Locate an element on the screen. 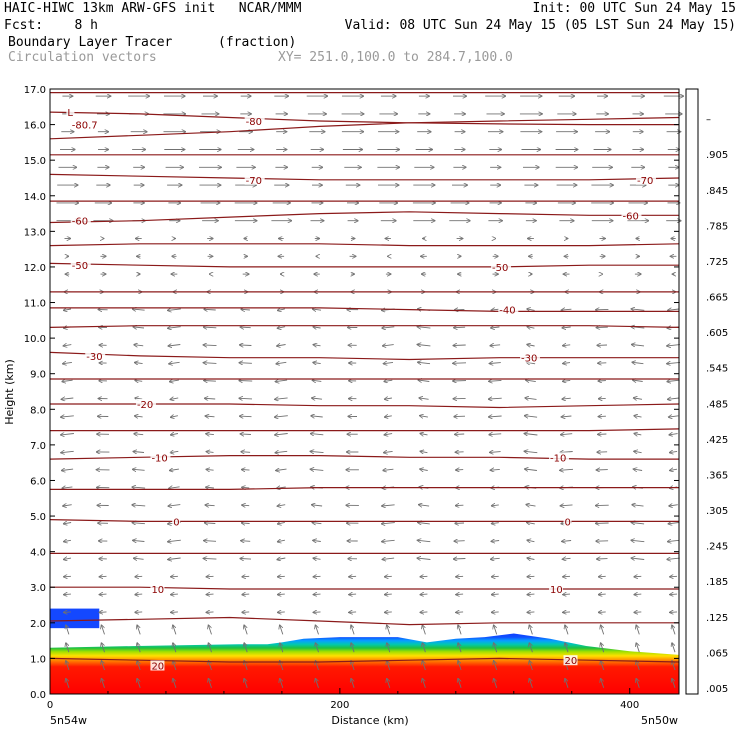 The width and height of the screenshot is (740, 740). x-tick-label: 0 is located at coordinates (50, 705).